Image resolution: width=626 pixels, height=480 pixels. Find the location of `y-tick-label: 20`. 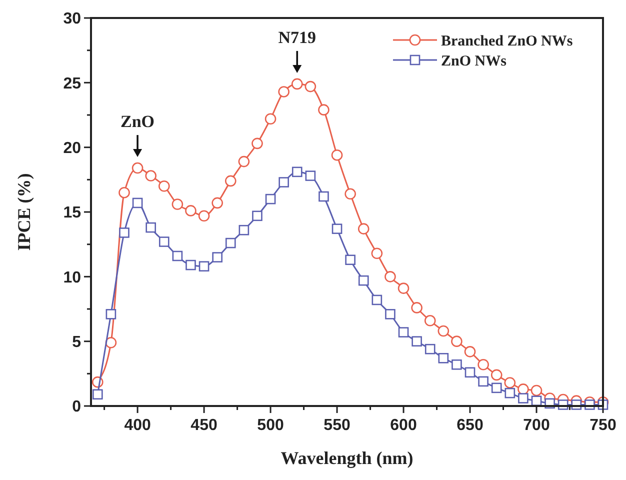

y-tick-label: 20 is located at coordinates (72, 148).